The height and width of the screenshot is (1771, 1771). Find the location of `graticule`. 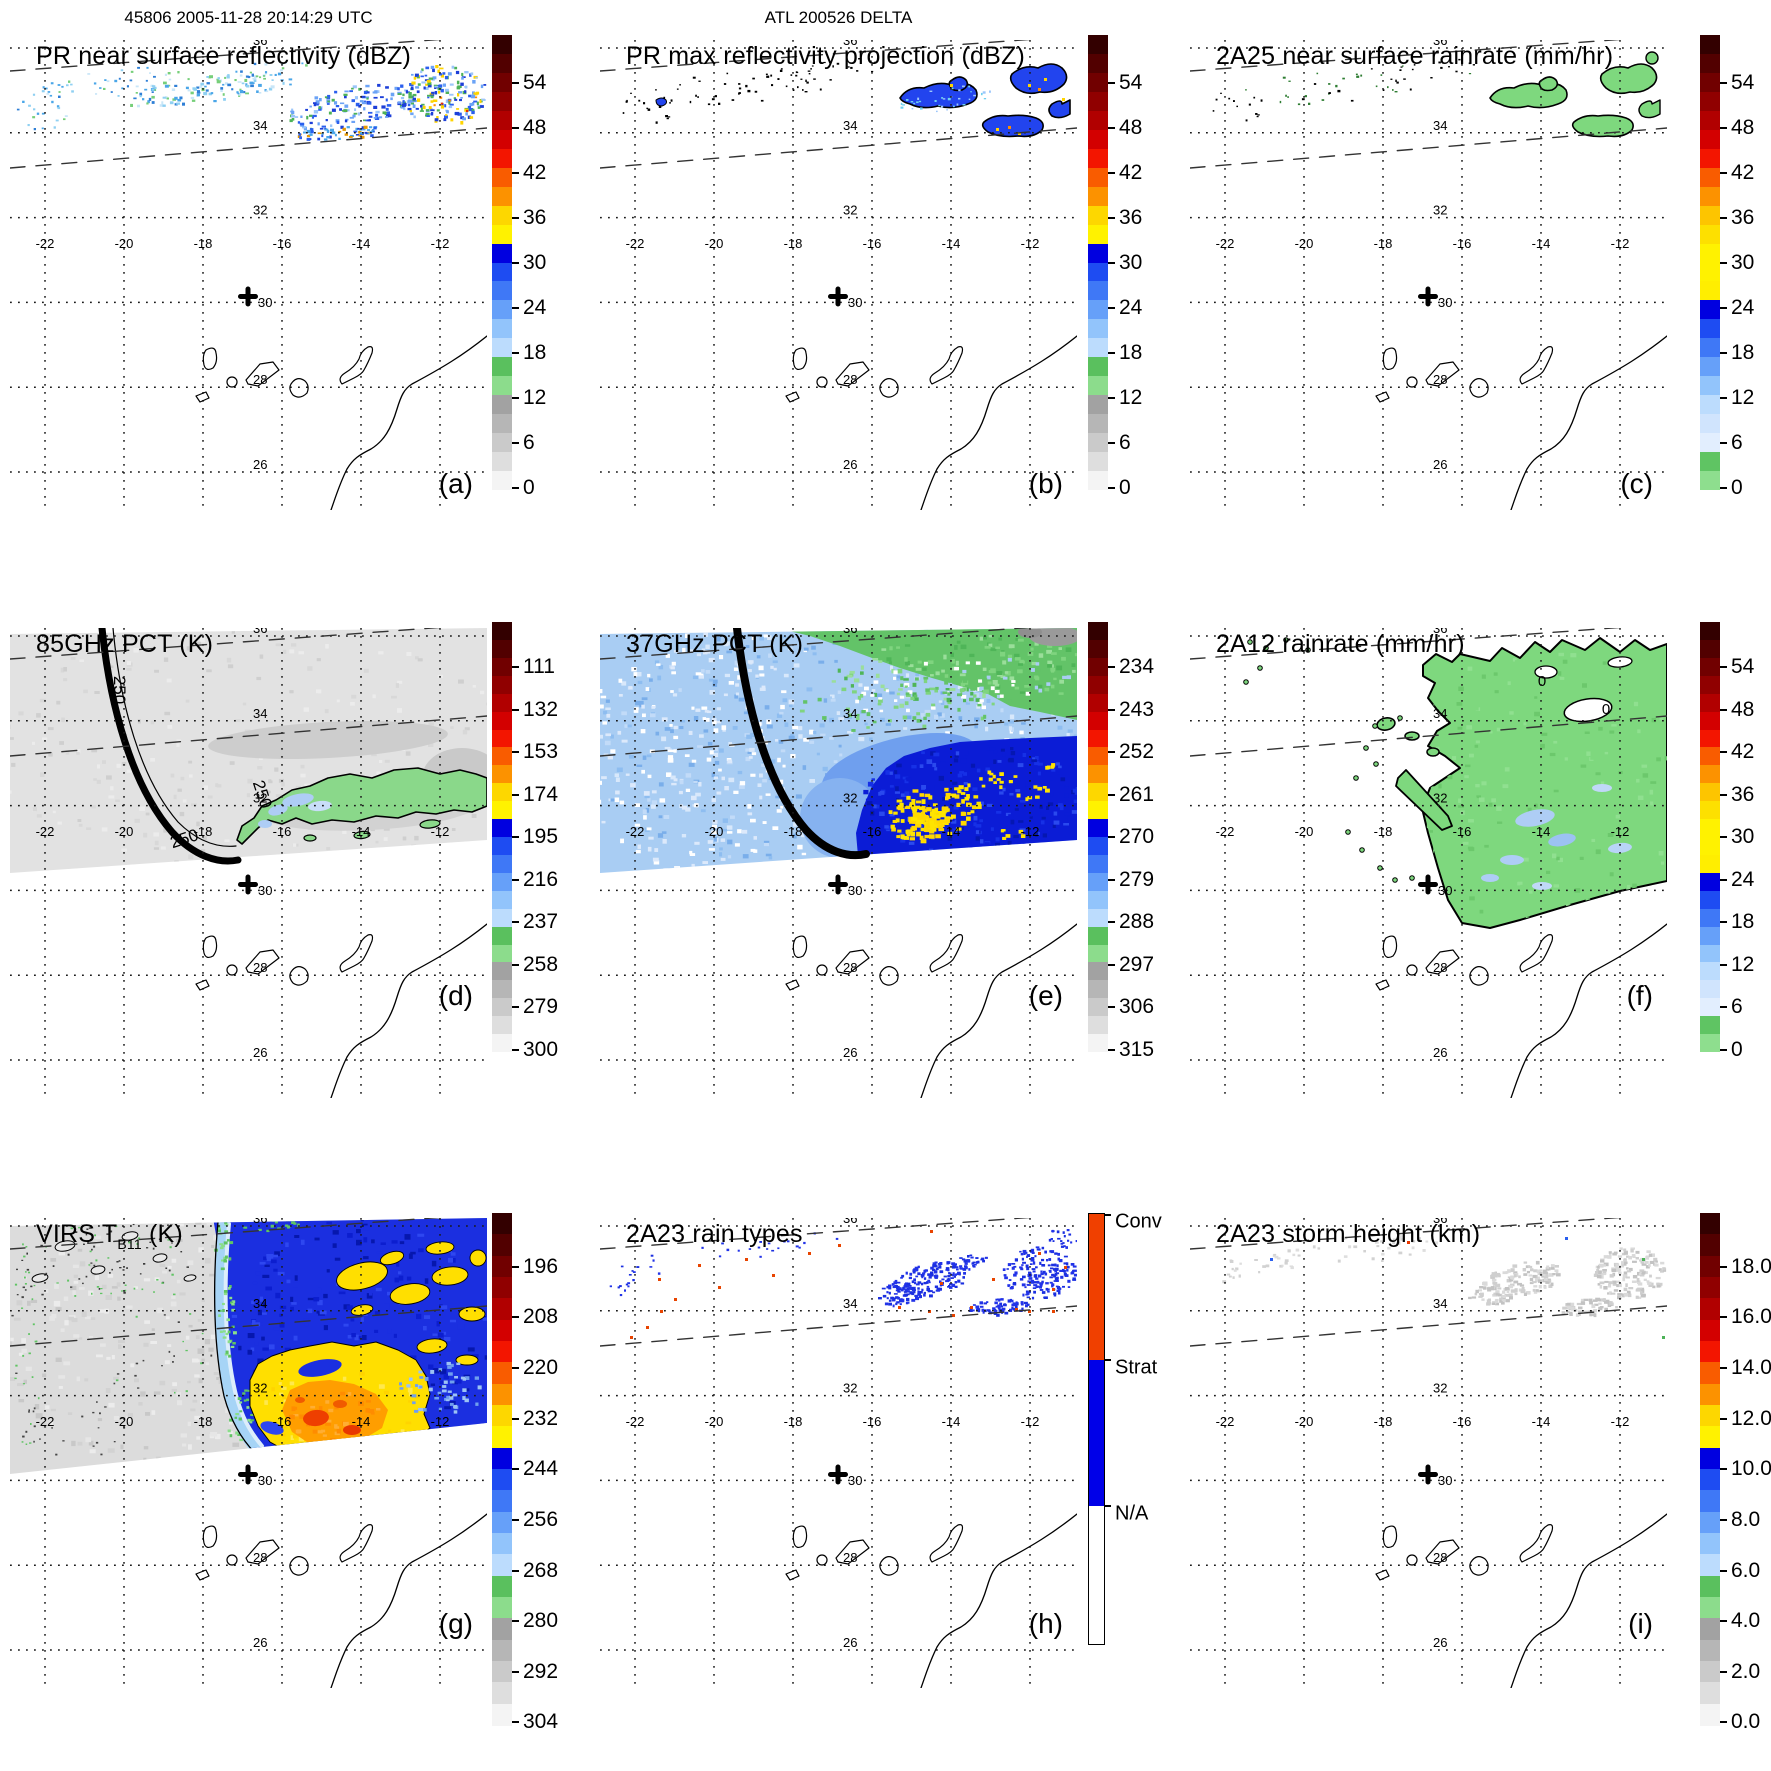

graticule is located at coordinates (838, 1453).